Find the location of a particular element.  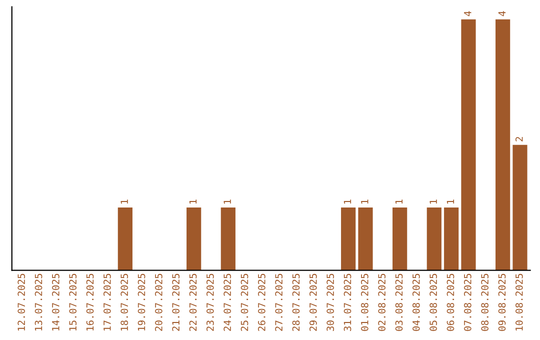

x-tick-label: 08.08.2025 is located at coordinates (484, 302).